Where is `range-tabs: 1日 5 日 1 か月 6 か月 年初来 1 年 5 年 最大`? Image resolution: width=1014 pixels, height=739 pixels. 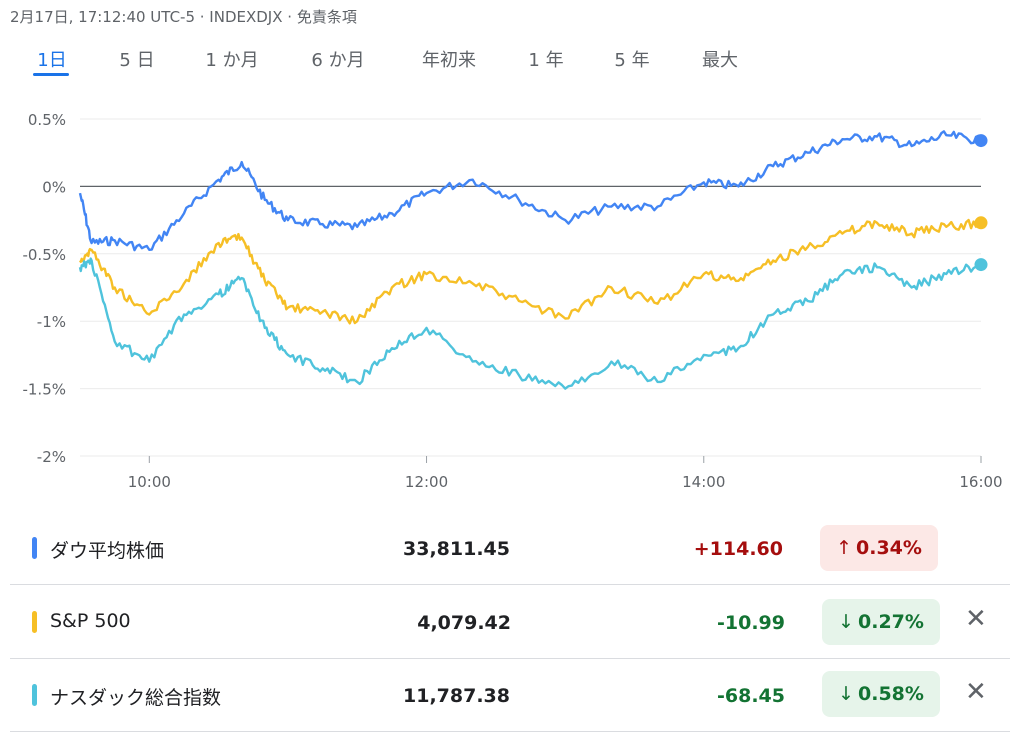 range-tabs: 1日 5 日 1 か月 6 か月 年初来 1 年 5 年 最大 is located at coordinates (507, 60).